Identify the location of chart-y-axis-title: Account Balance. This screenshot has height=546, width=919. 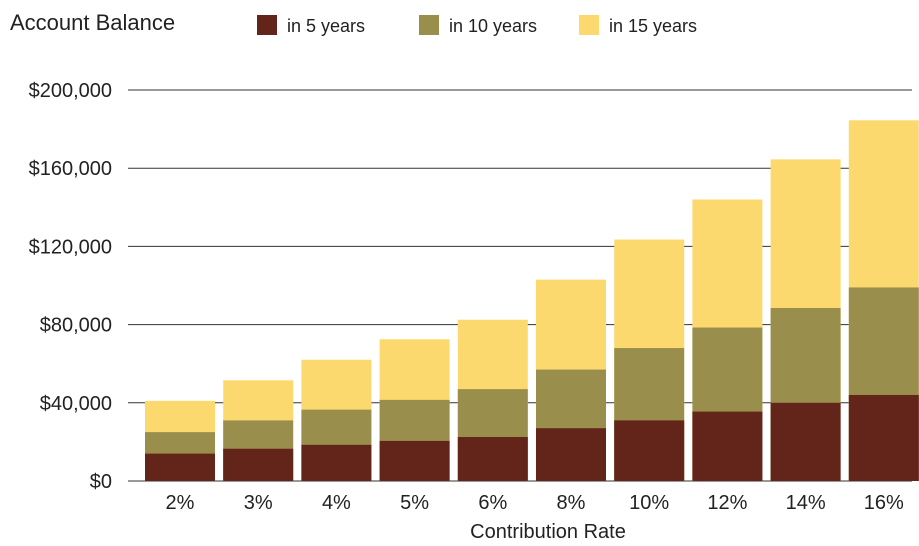
(92, 22).